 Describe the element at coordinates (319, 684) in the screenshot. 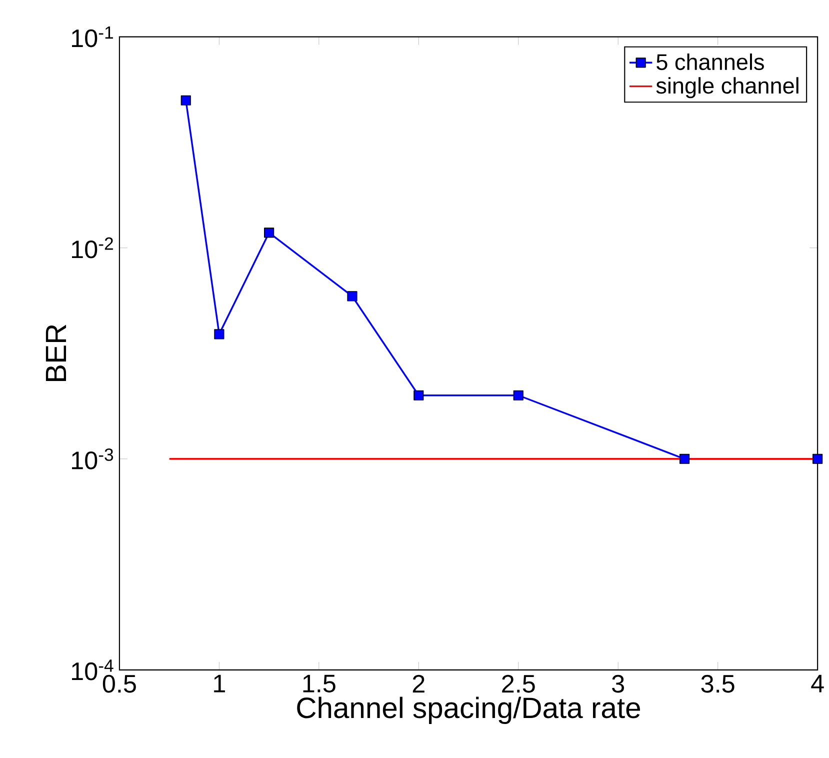

I see `x-tick-label: 1.5` at that location.